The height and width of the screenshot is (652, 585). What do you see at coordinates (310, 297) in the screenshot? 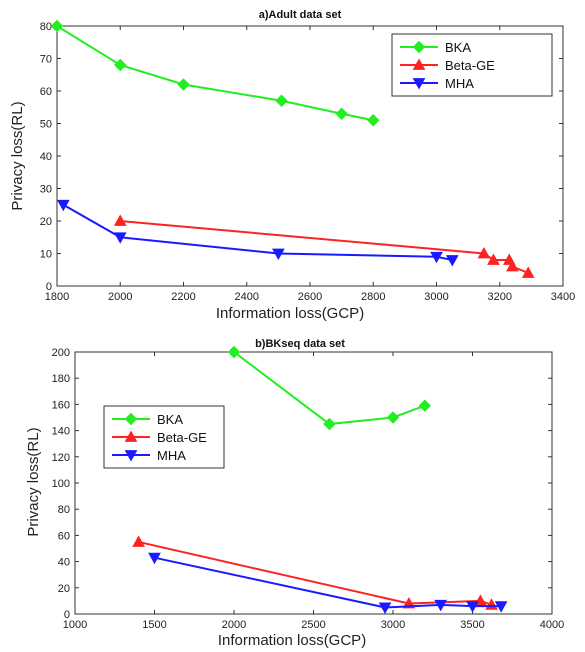
I see `x-tick-label: 2600` at bounding box center [310, 297].